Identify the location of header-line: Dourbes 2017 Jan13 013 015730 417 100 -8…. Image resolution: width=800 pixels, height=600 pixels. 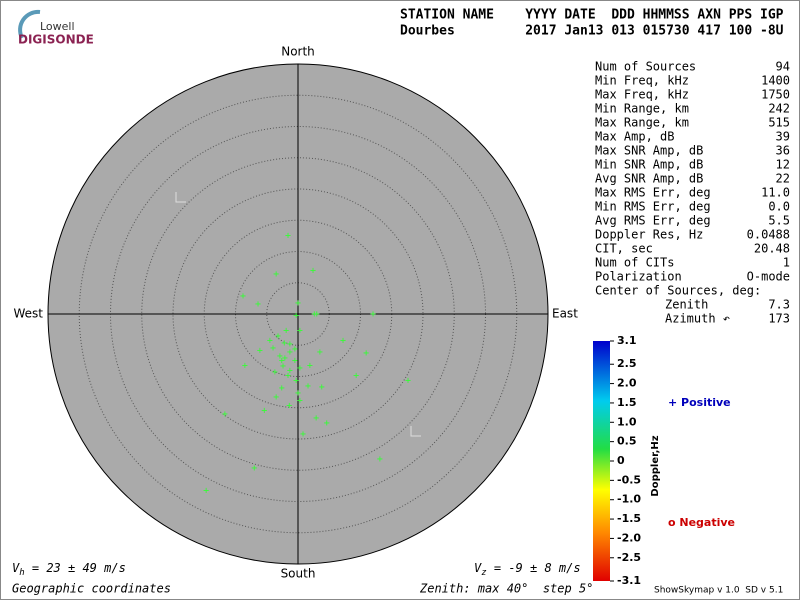
(592, 31).